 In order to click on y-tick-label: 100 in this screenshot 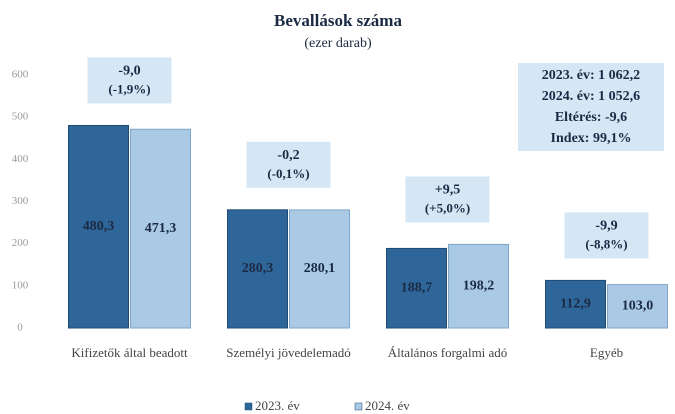, I will do `click(20, 285)`.